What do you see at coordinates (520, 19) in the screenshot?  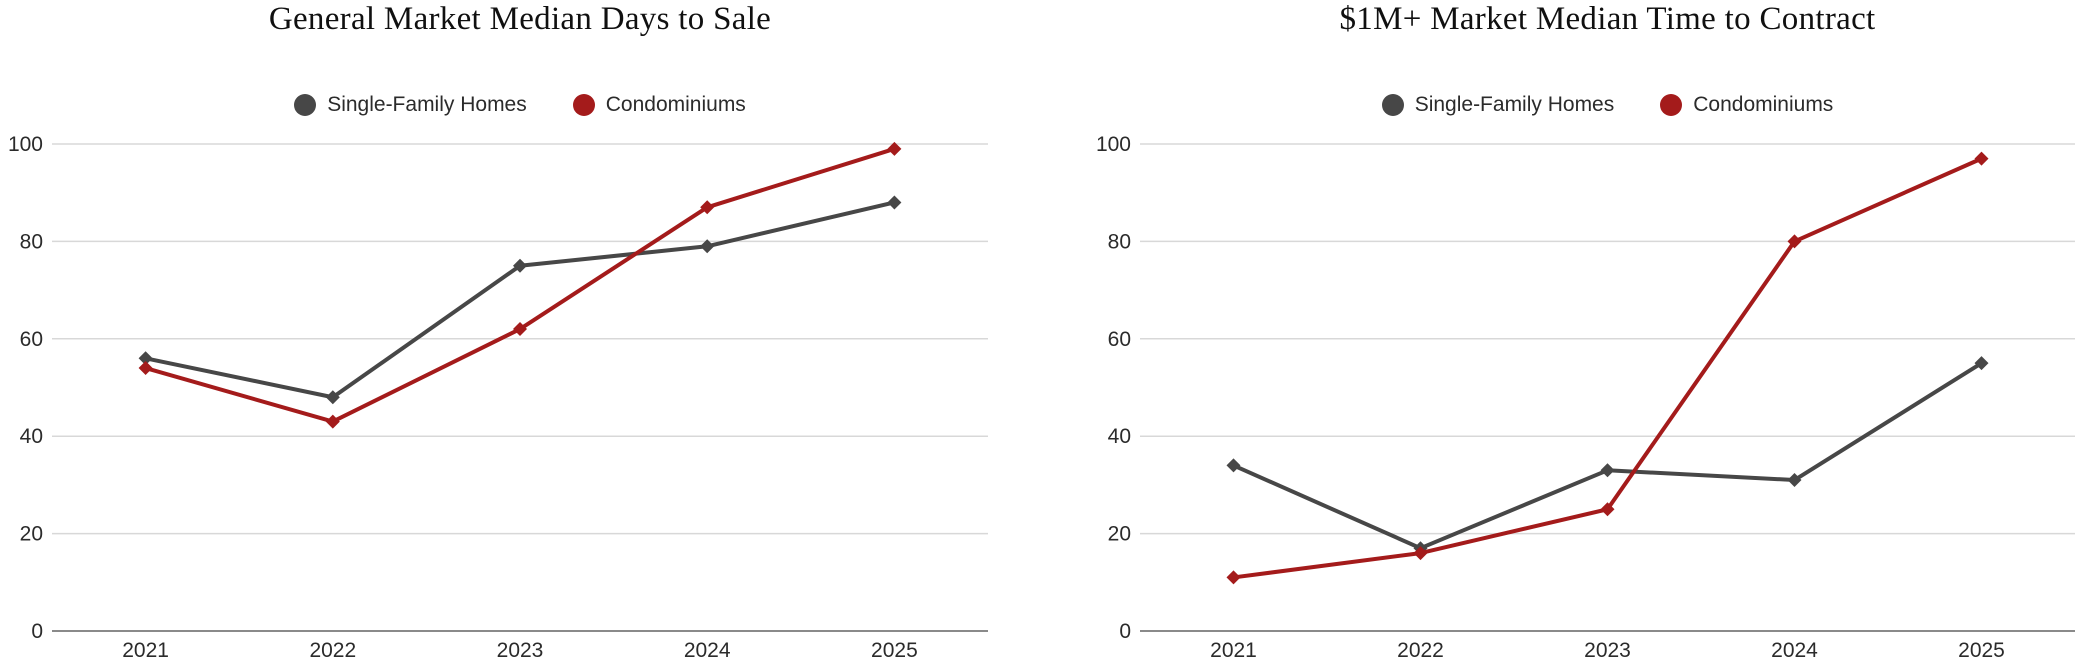 I see `chart-title: General Market Median Days to Sale` at bounding box center [520, 19].